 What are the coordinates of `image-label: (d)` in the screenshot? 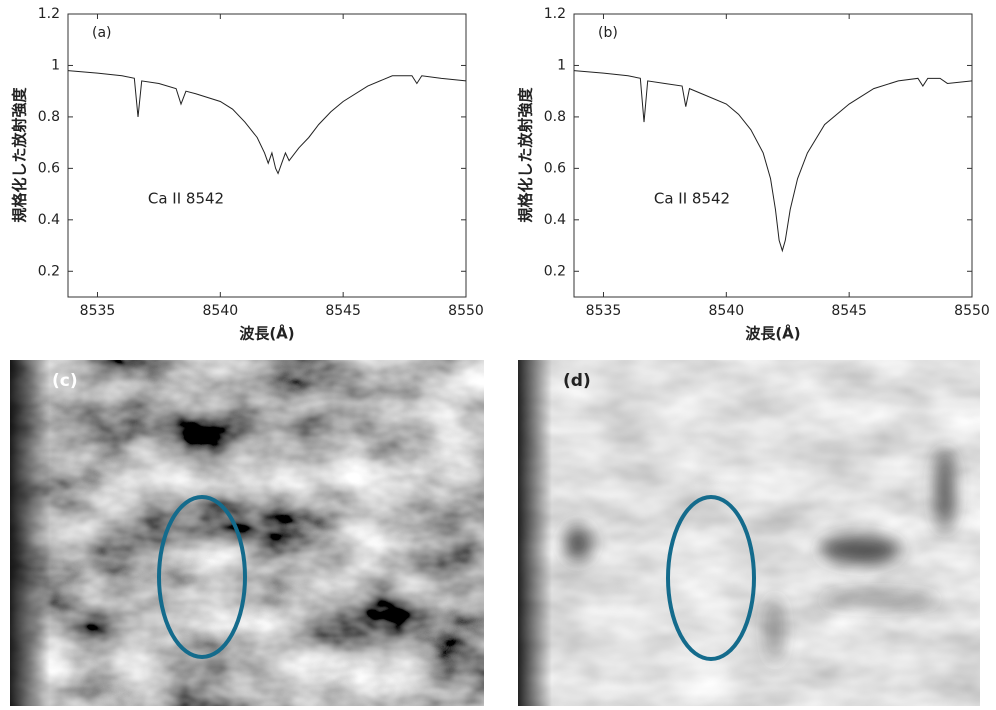 It's located at (577, 381).